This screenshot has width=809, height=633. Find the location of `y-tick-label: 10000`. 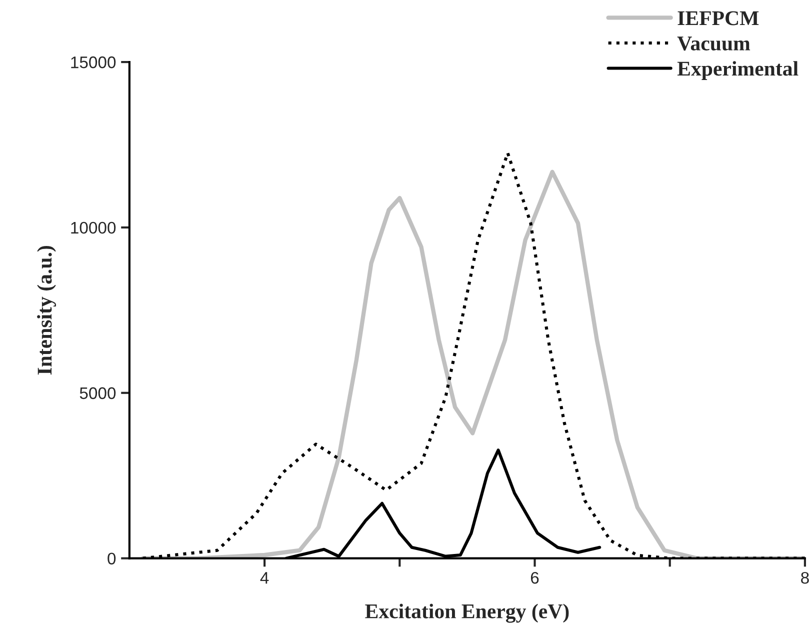

y-tick-label: 10000 is located at coordinates (93, 228).